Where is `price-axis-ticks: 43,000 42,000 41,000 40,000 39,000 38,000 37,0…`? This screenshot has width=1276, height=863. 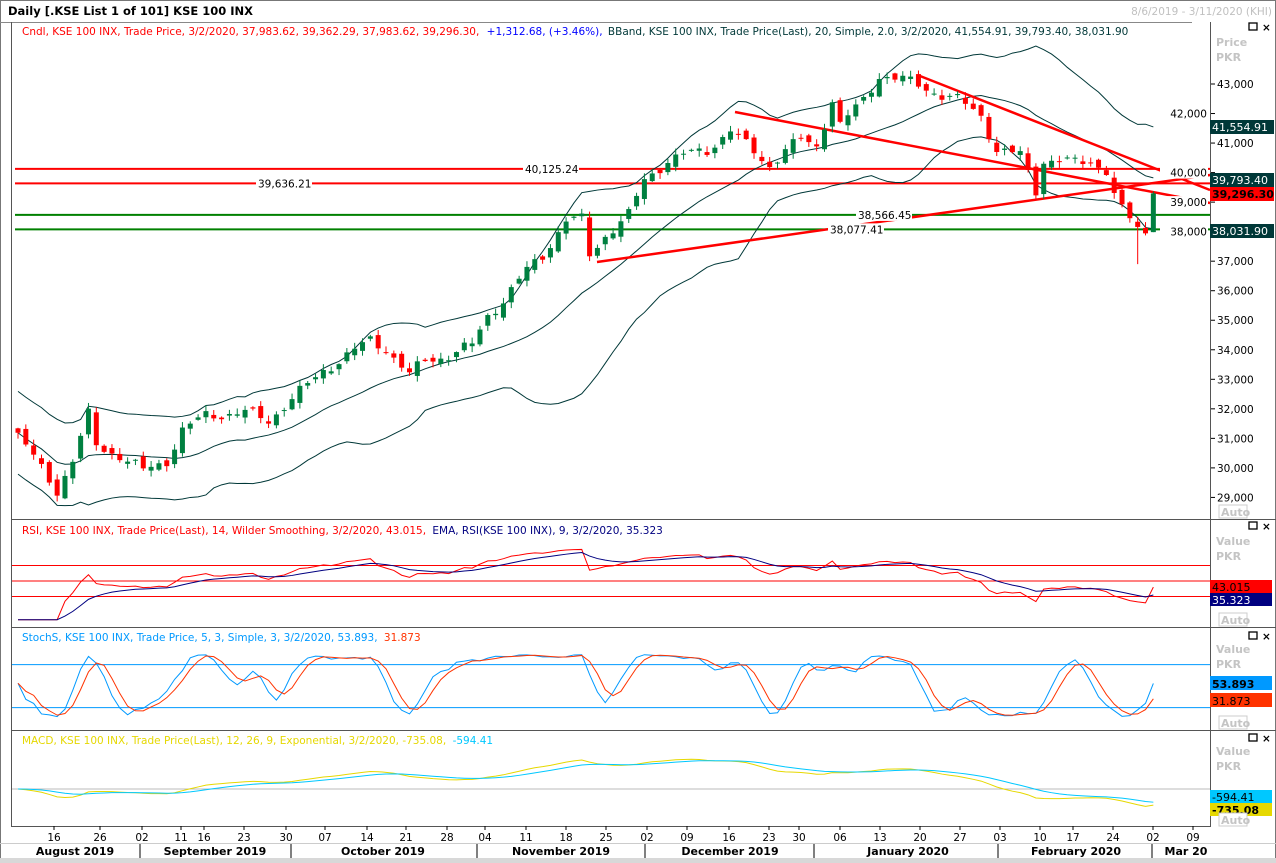
price-axis-ticks: 43,000 42,000 41,000 40,000 39,000 38,000 37,0… is located at coordinates (1207, 291).